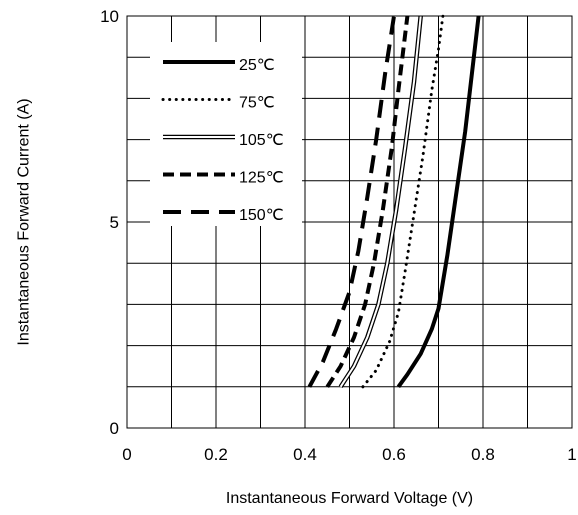  I want to click on legend-label: 25℃, so click(257, 65).